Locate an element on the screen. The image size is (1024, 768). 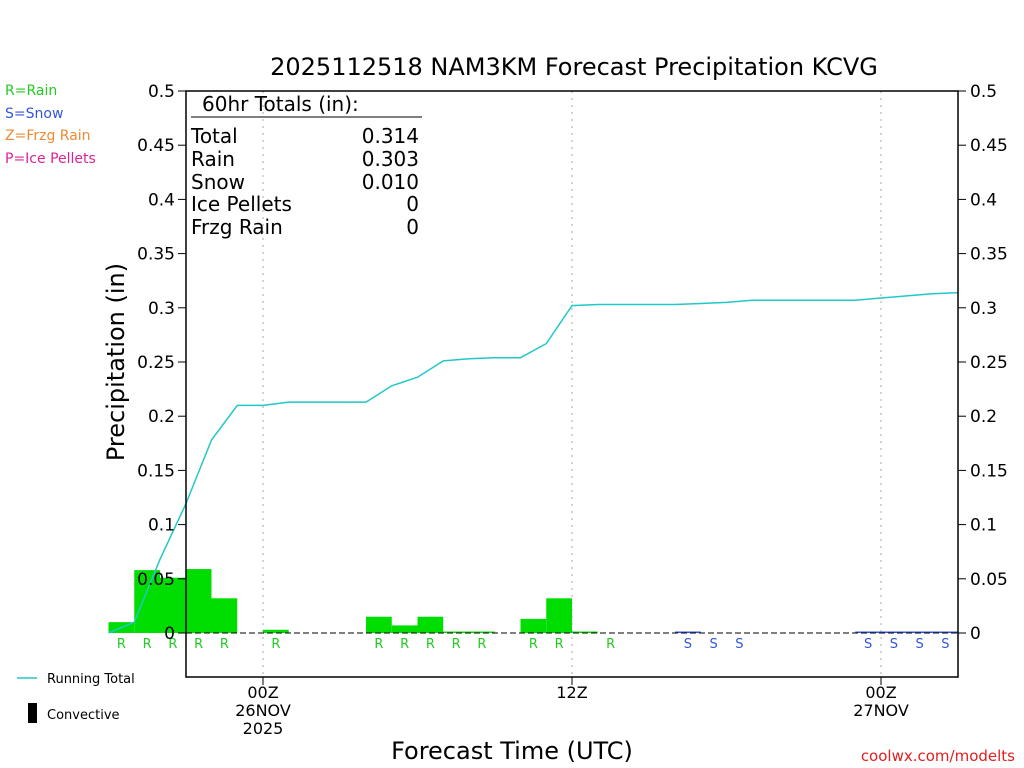
y-axis-left: 0 0.05 0.1 0.15 0.2 0.25 0.3 0.35 0.4 0.45 0.5 is located at coordinates (161, 363).